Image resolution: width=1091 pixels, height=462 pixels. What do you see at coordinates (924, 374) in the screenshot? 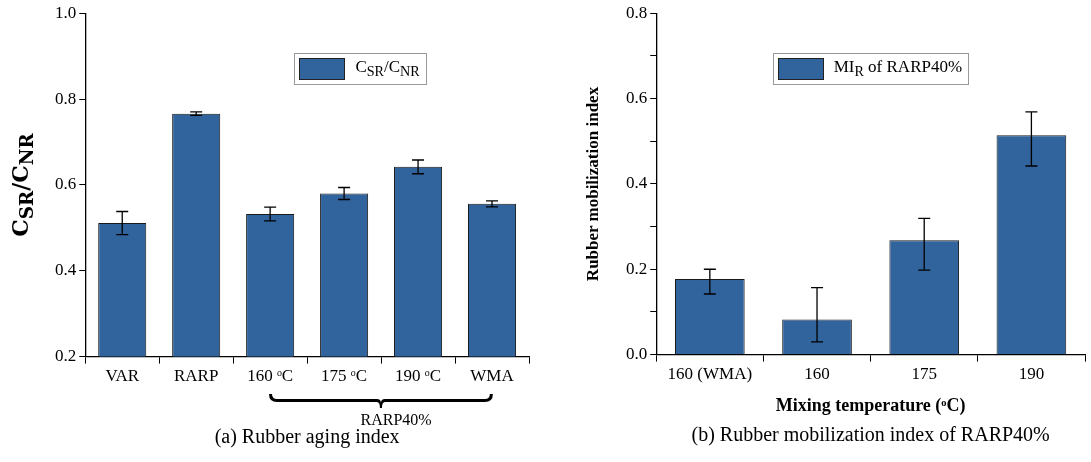
I see `x-tick-label: 175` at bounding box center [924, 374].